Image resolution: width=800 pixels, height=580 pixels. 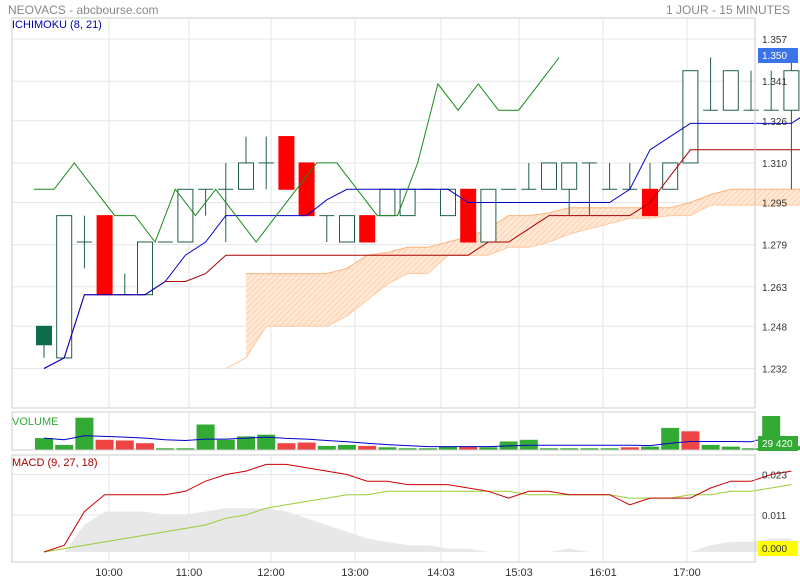 I want to click on price-tick-label: 1.263, so click(x=774, y=288).